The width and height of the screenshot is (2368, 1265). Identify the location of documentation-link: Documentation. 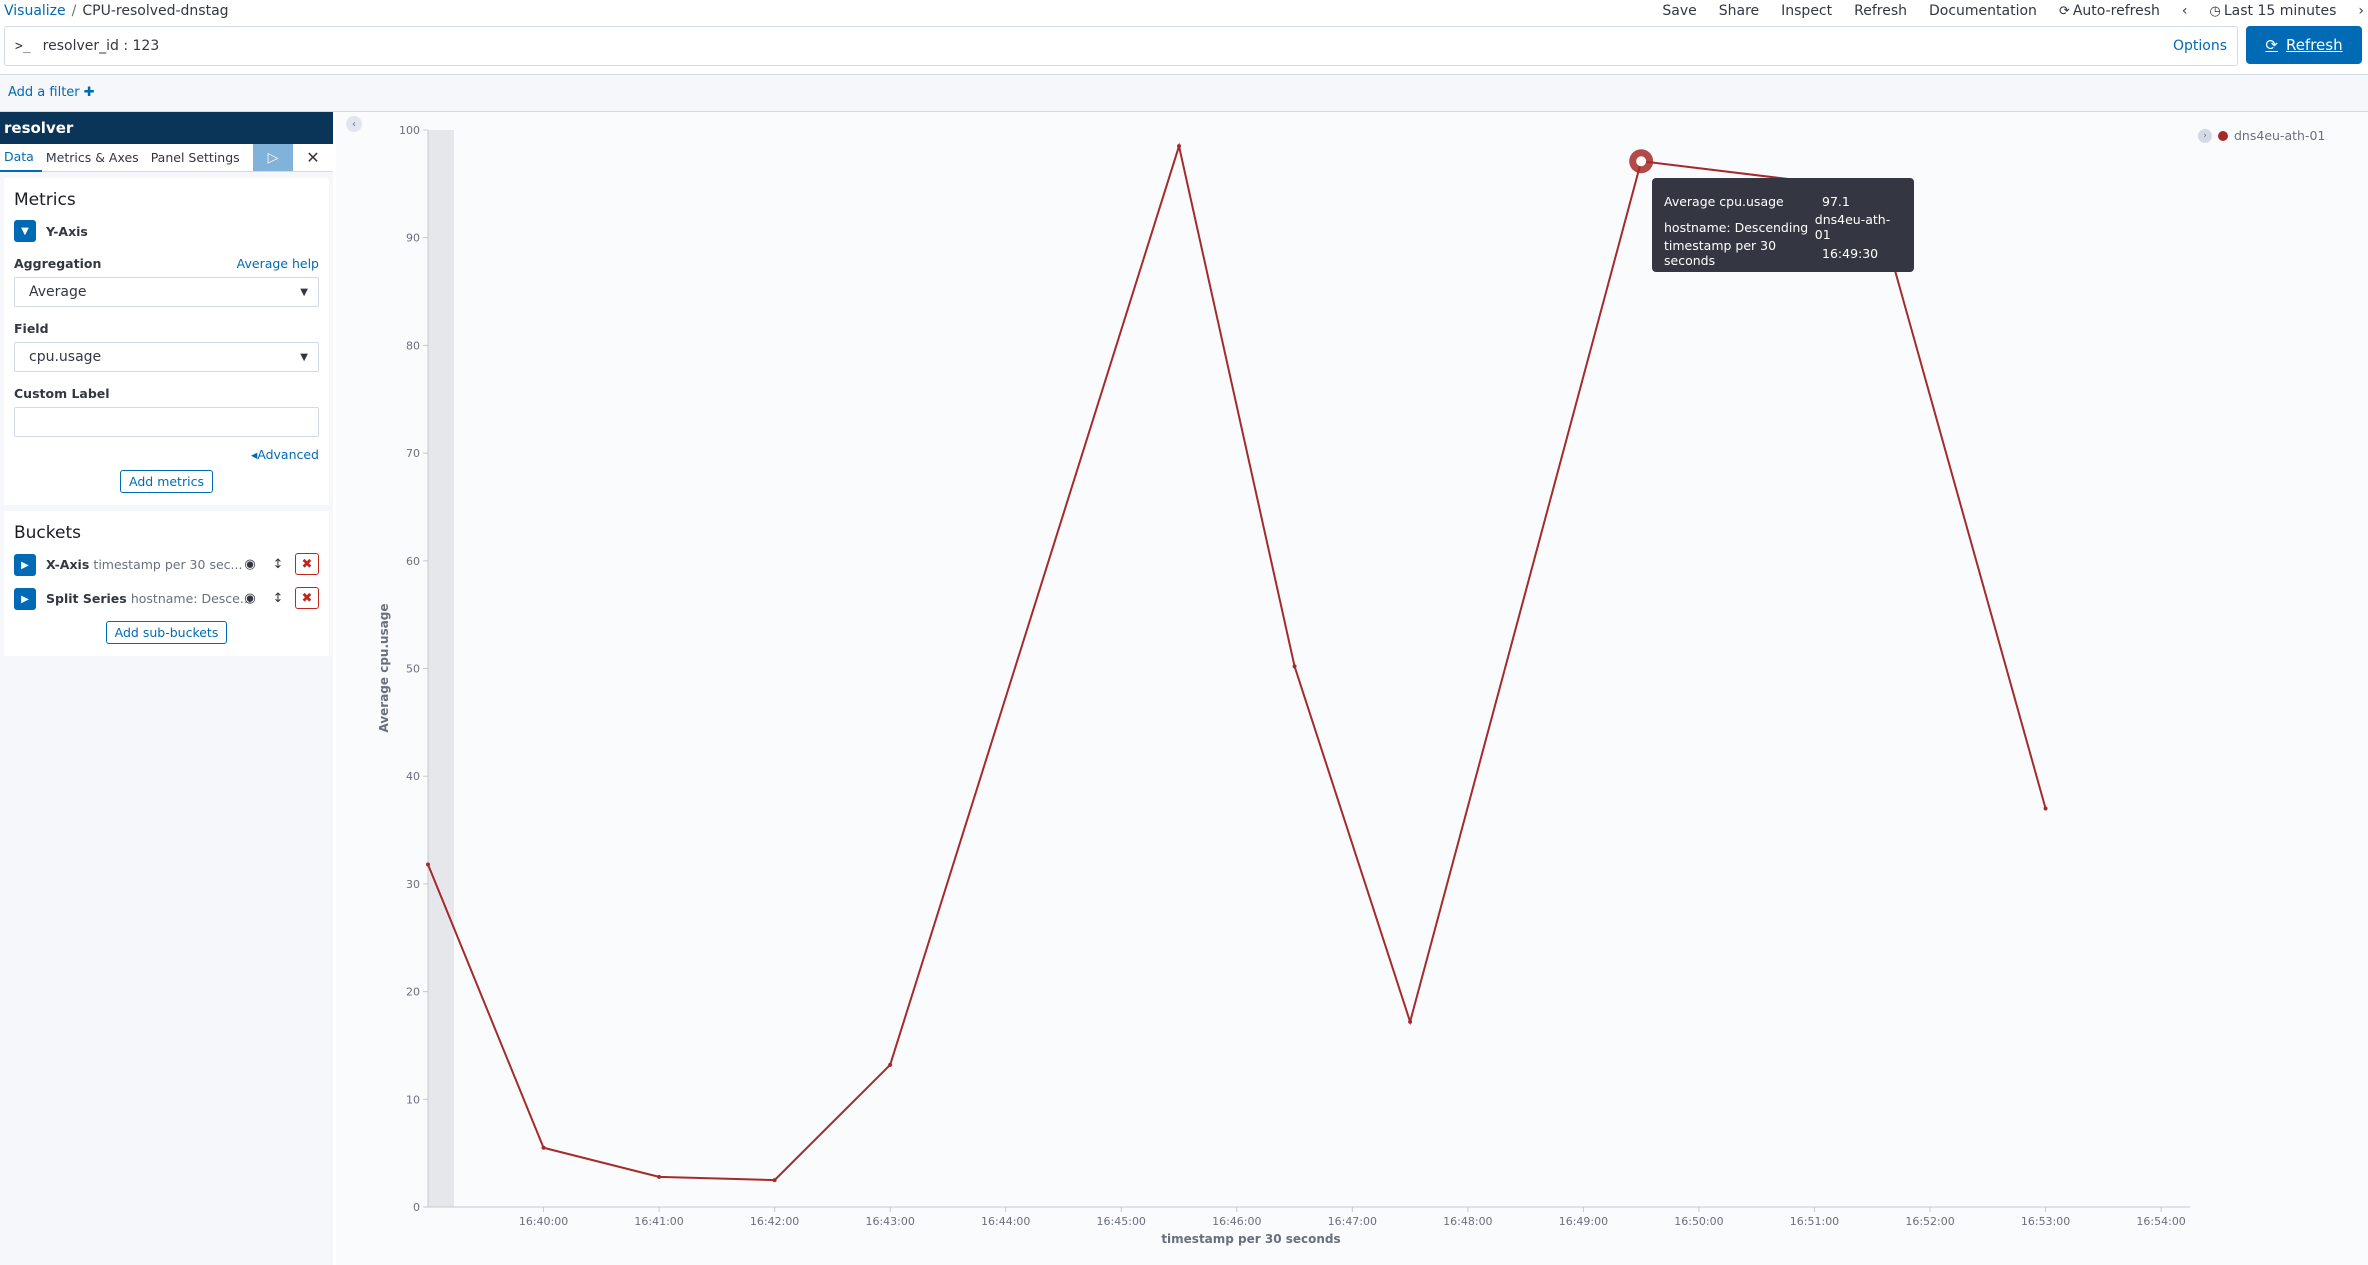
(1983, 11).